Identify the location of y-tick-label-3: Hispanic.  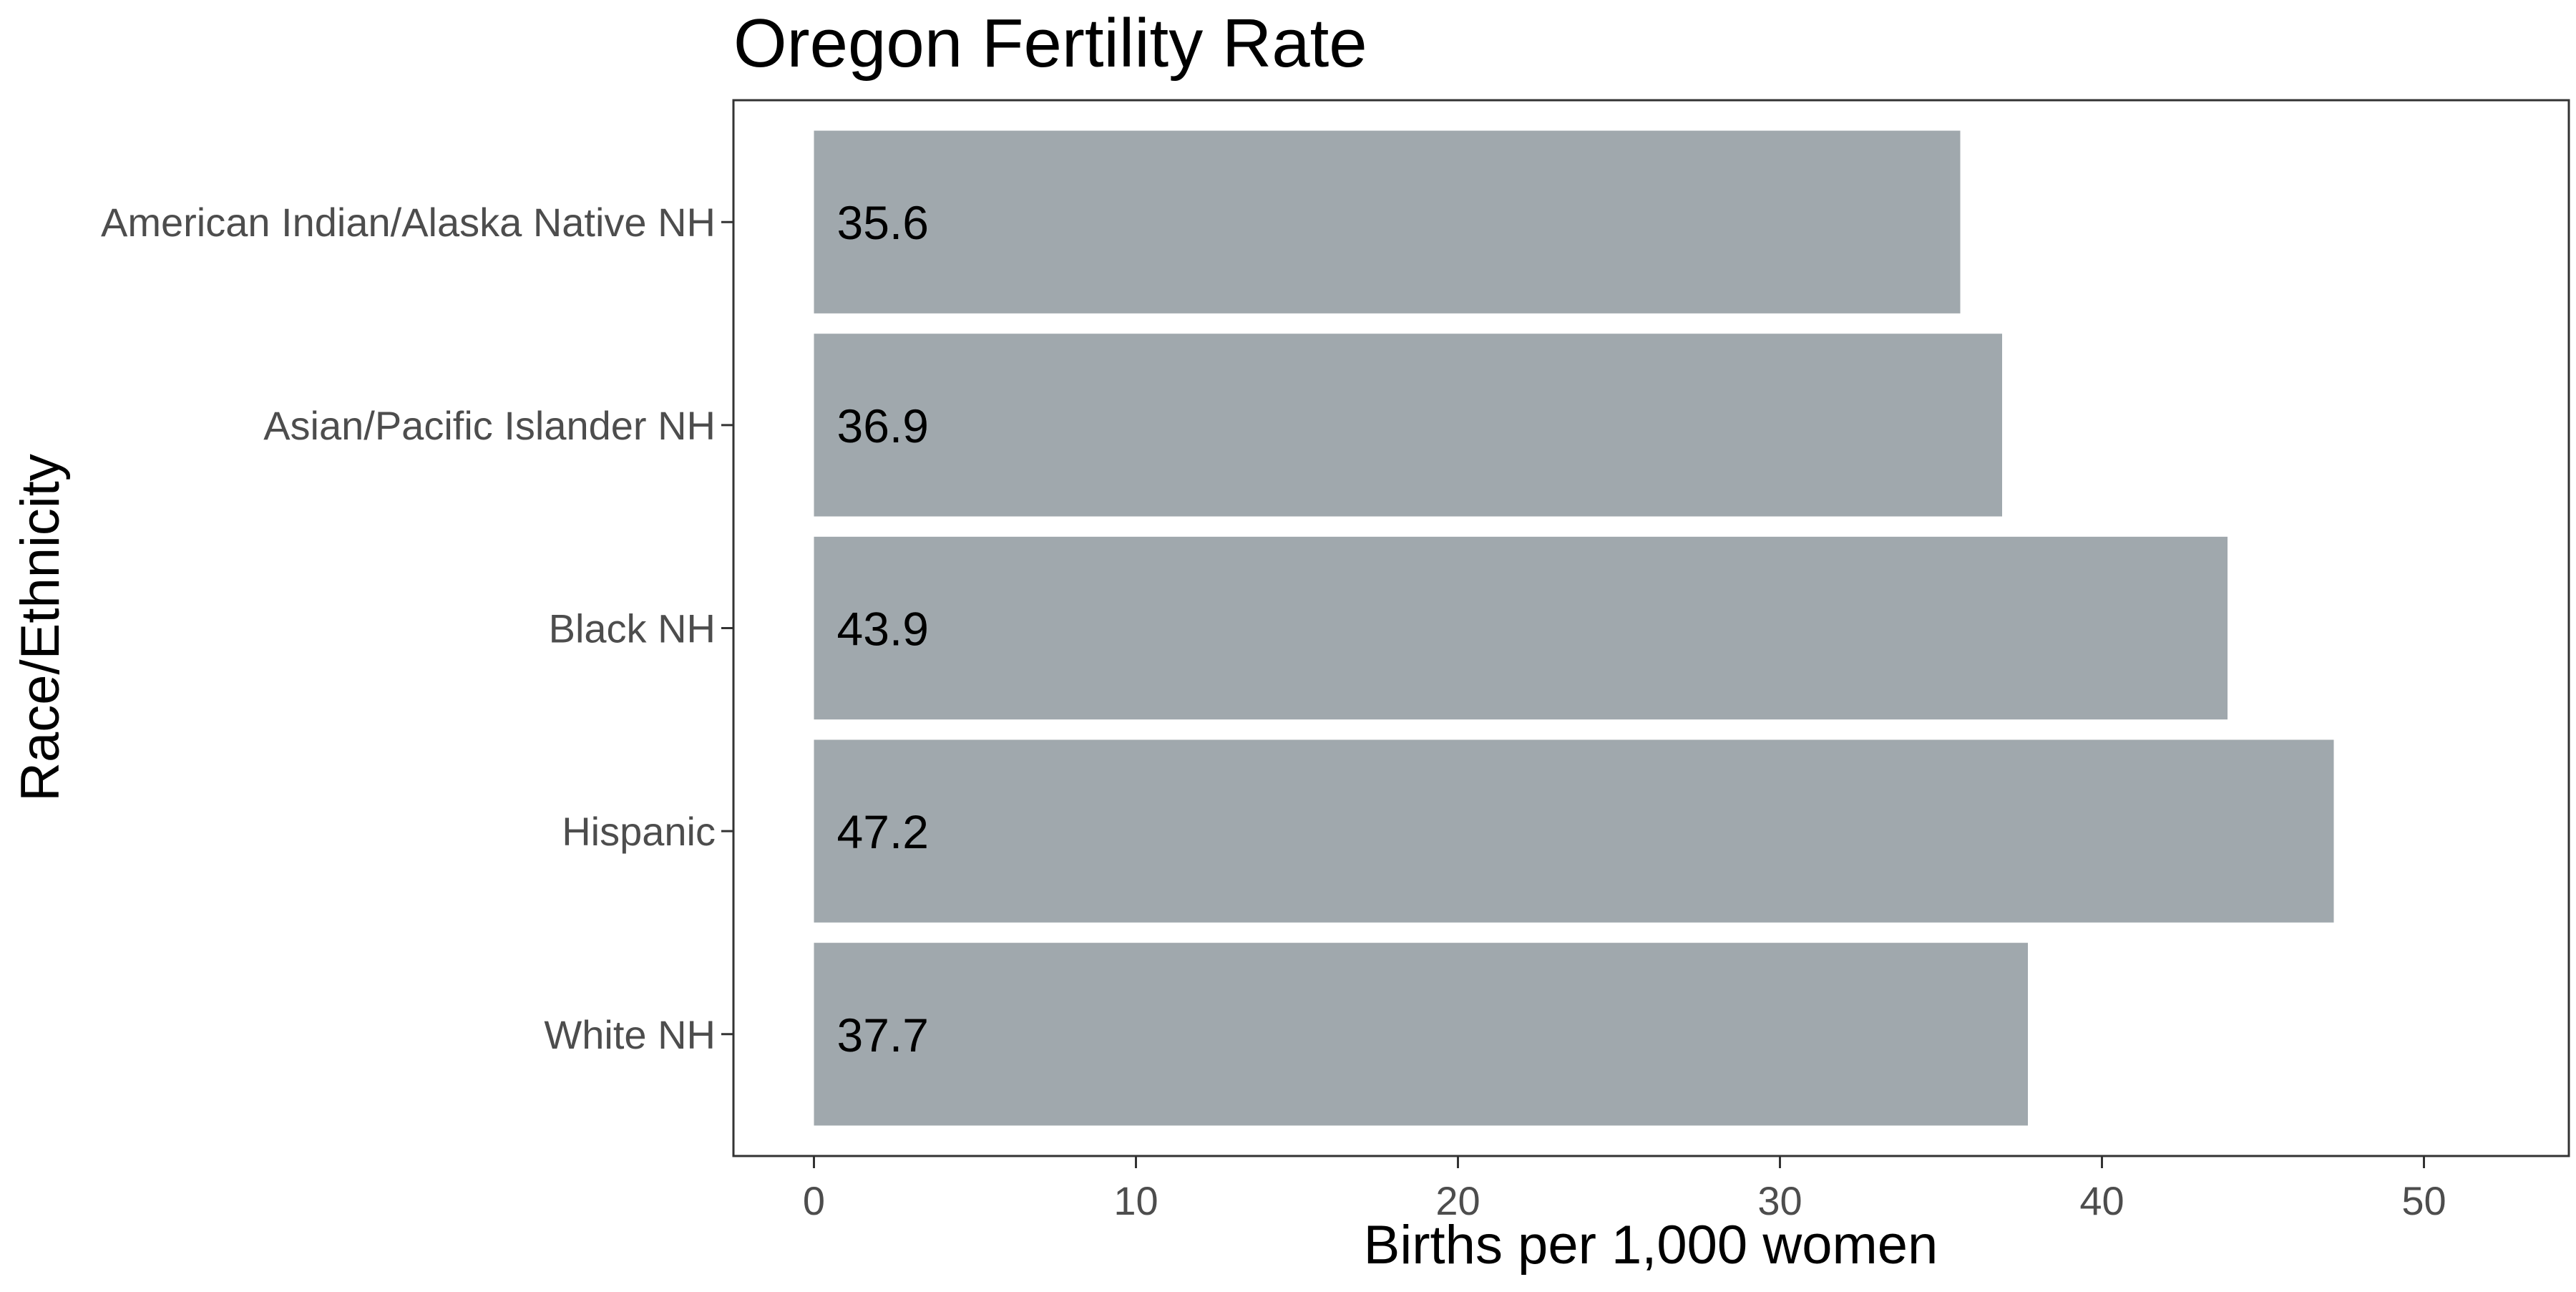
(639, 831).